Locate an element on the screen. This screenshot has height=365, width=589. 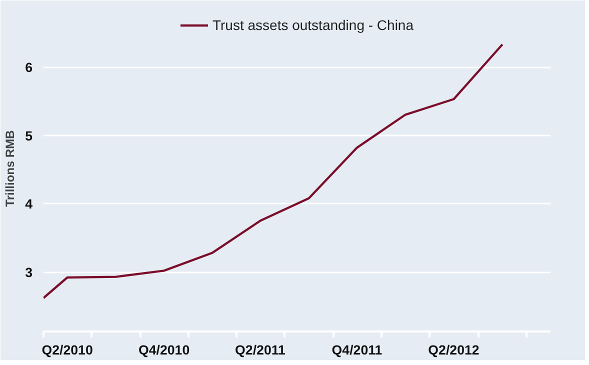
y-axis-title: Trillions RMB is located at coordinates (10, 168).